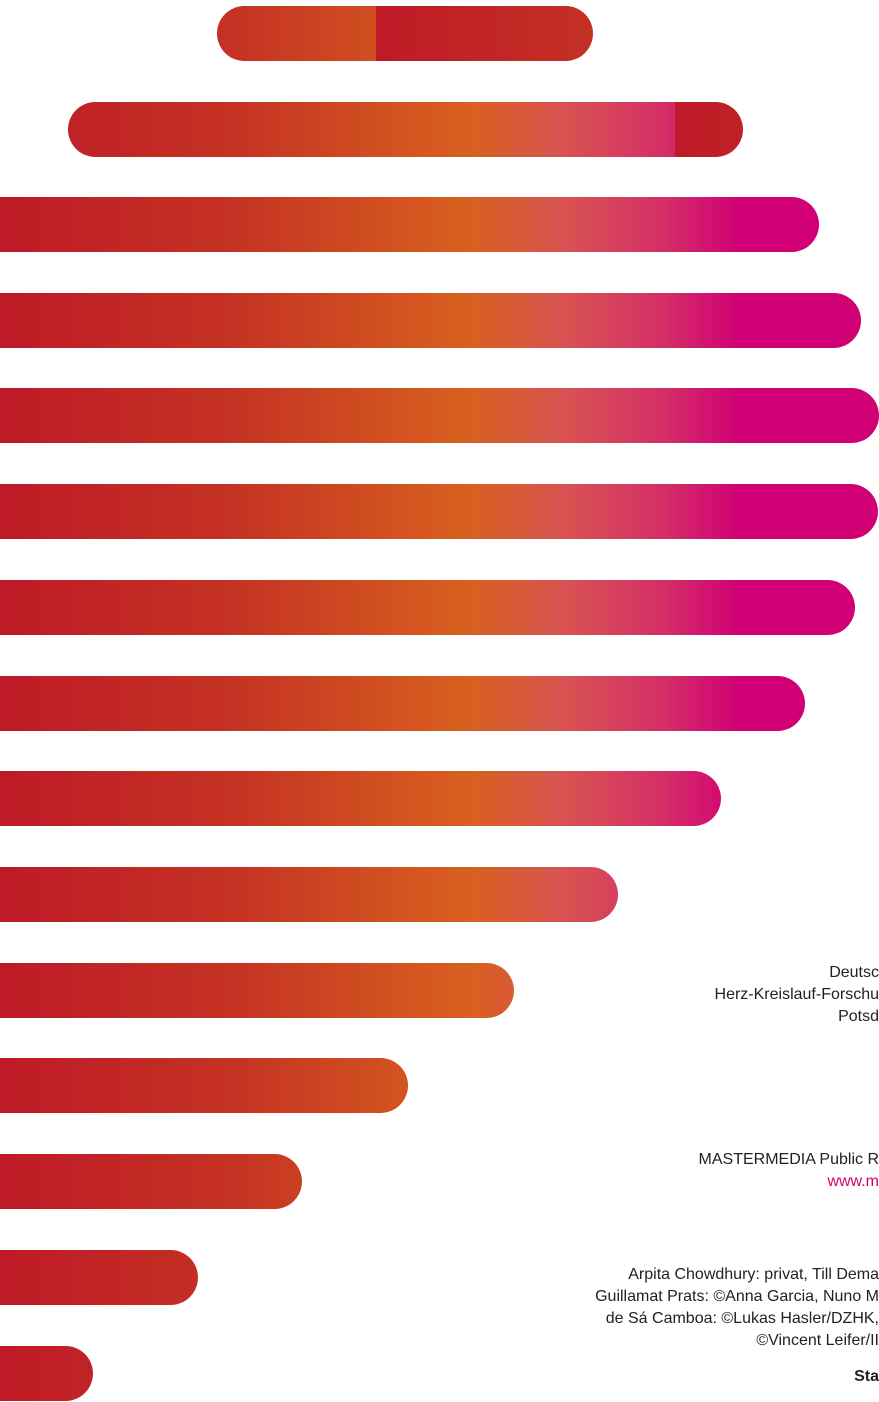  What do you see at coordinates (854, 972) in the screenshot?
I see `address-line-1: Deutsc` at bounding box center [854, 972].